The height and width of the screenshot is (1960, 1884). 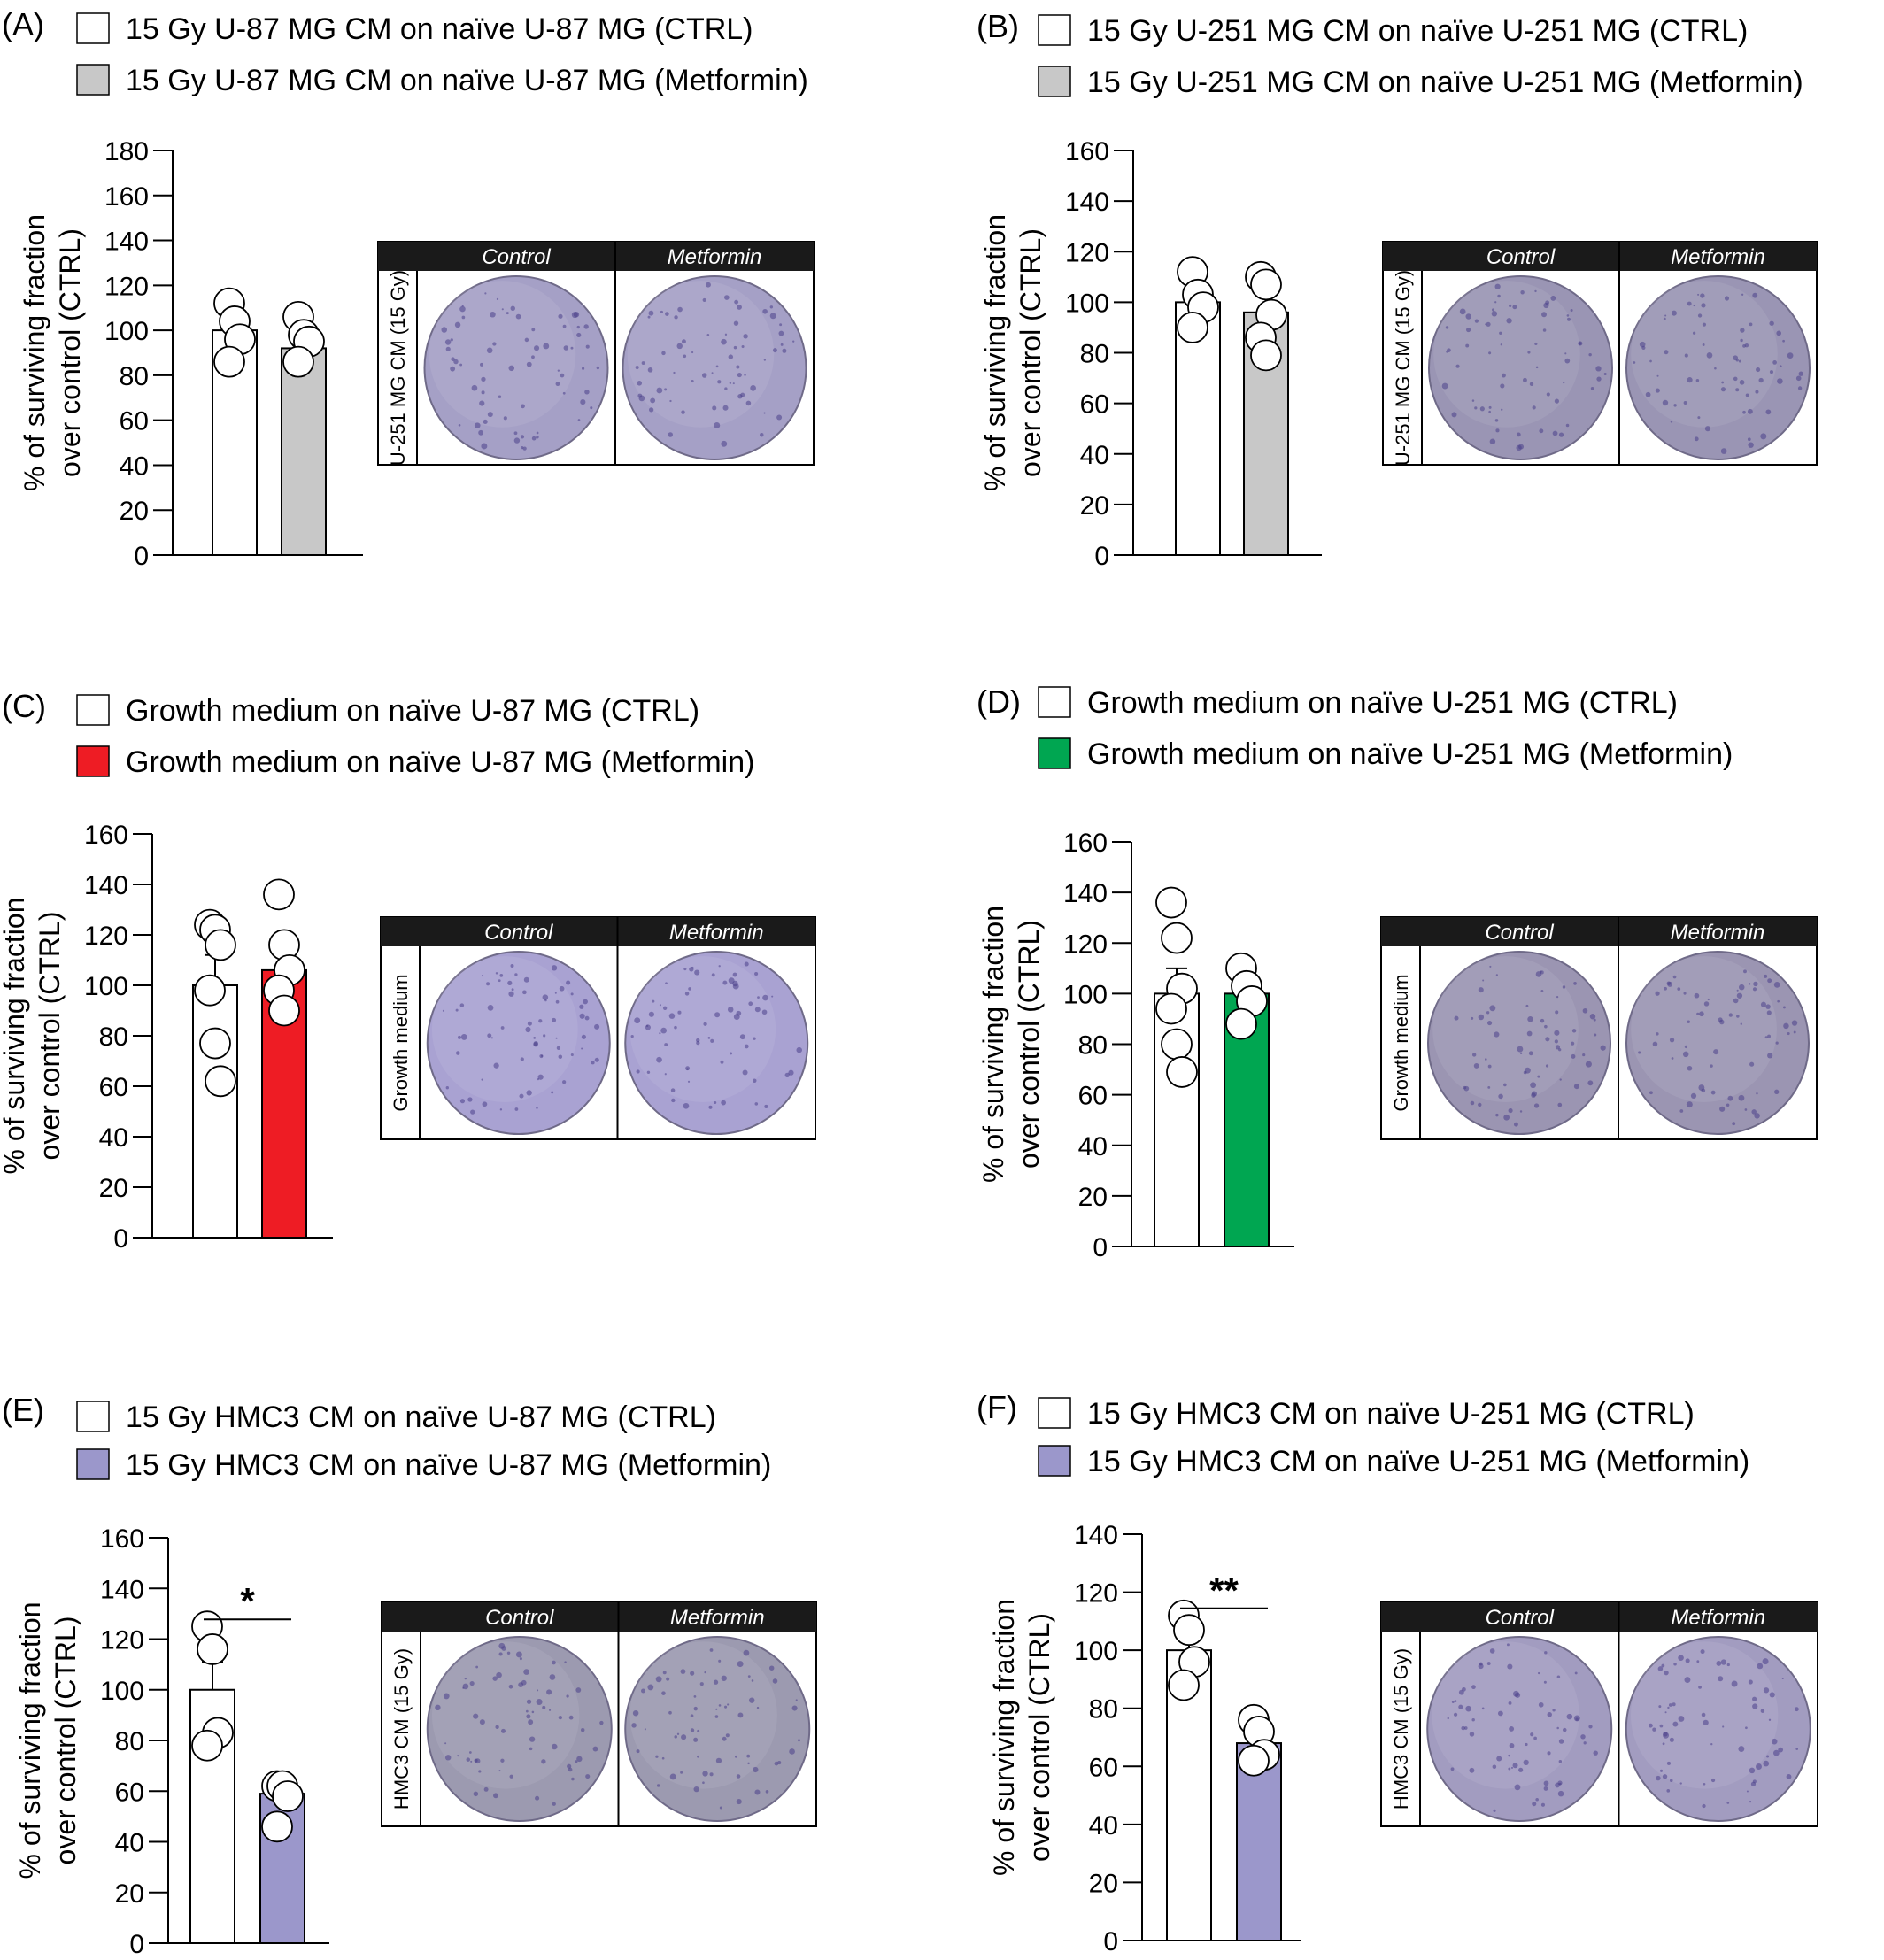 I want to click on plate-header-bar, so click(x=596, y=256).